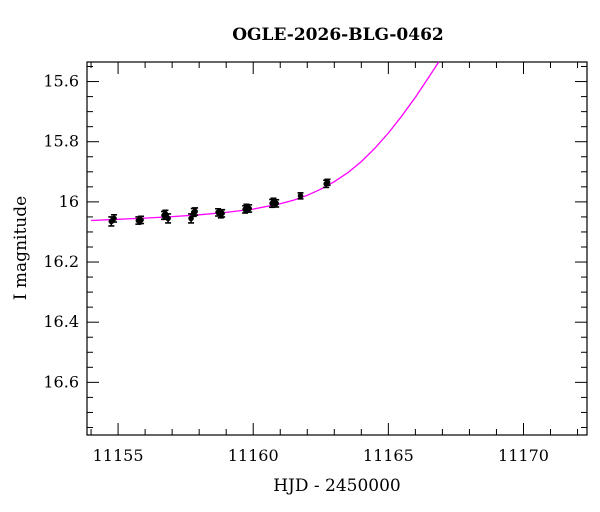 The image size is (600, 512). Describe the element at coordinates (61, 321) in the screenshot. I see `y-tick-label: 16.4` at that location.